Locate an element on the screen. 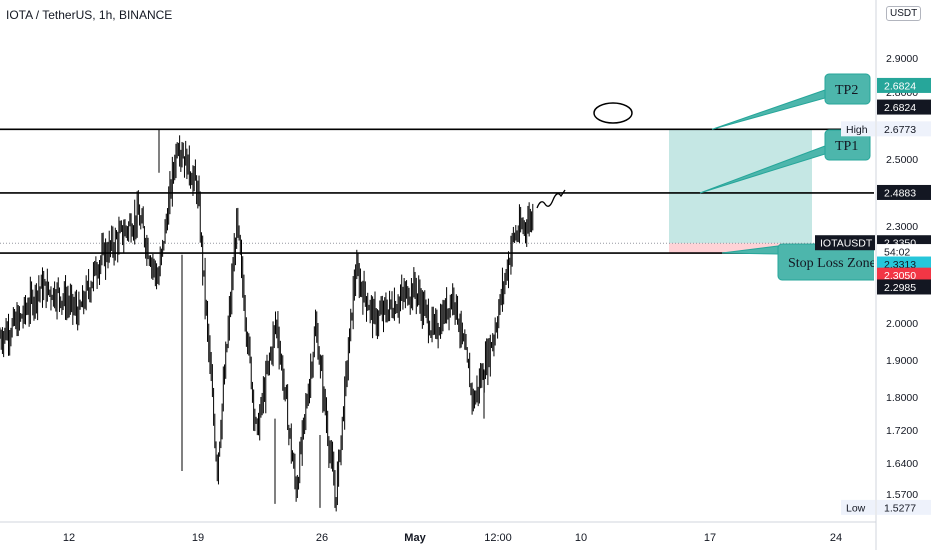 Image resolution: width=932 pixels, height=550 pixels. callouts-layer: TP2 TP1 Stop Loss Zone is located at coordinates (787, 177).